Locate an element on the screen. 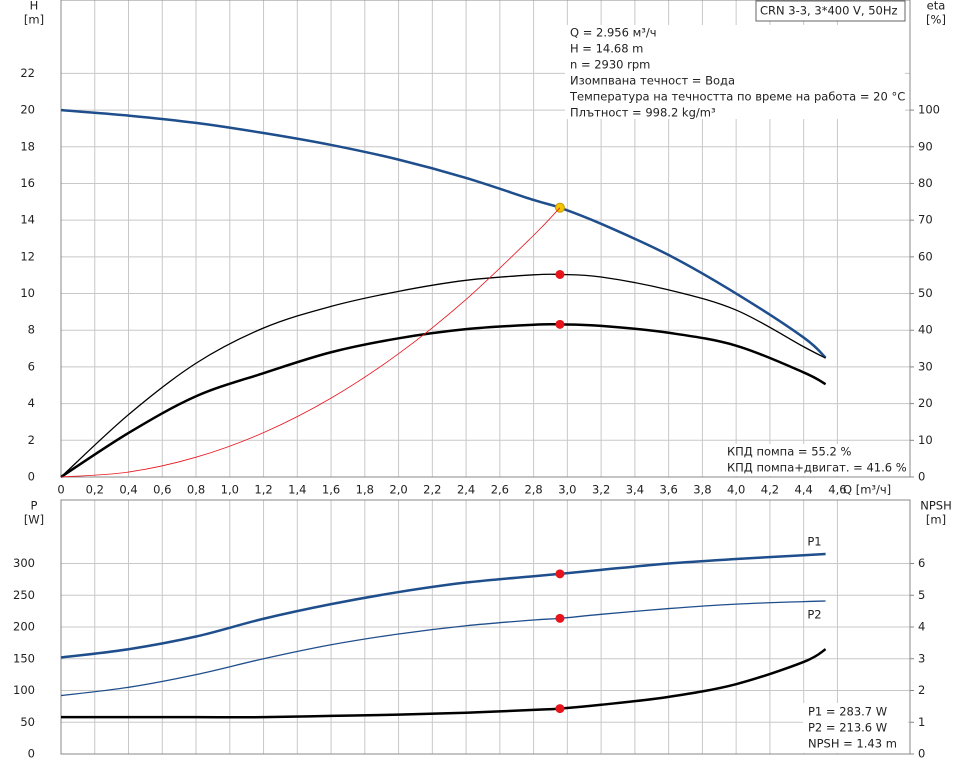  x-tick-label: 1,8 is located at coordinates (365, 490).